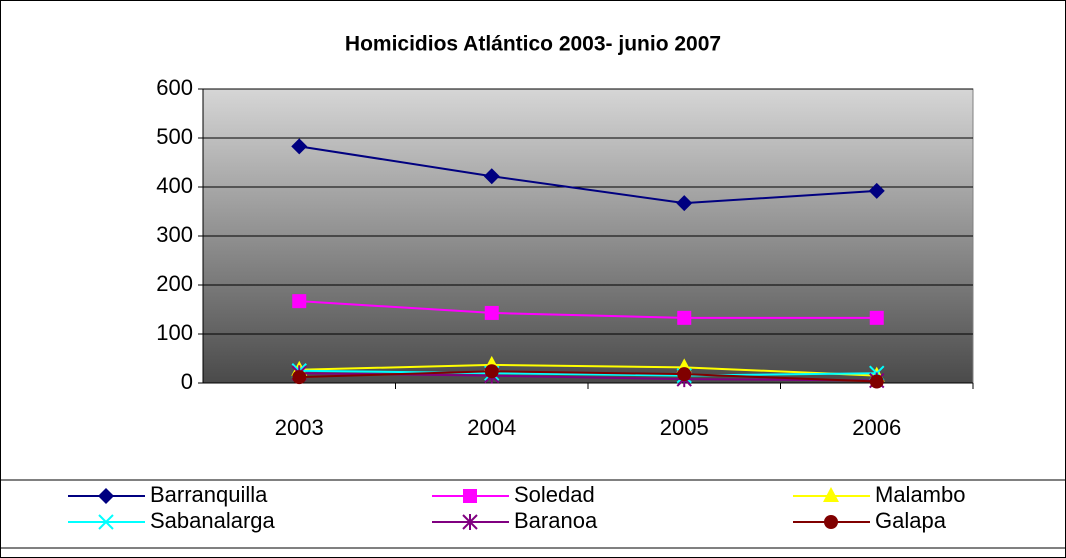  What do you see at coordinates (684, 427) in the screenshot?
I see `x-tick-label: 2005` at bounding box center [684, 427].